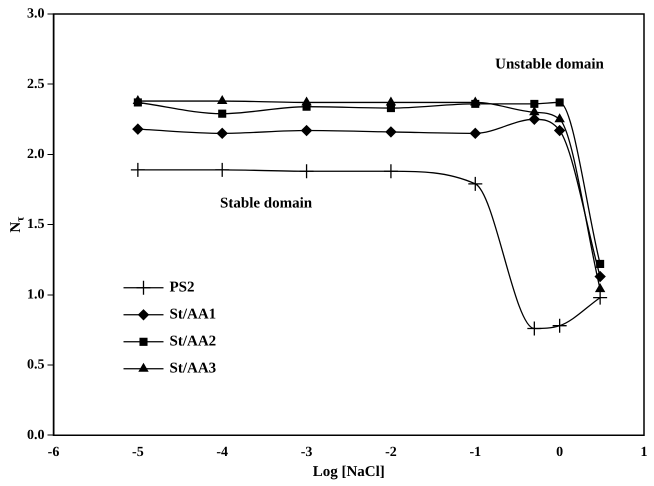  Describe the element at coordinates (222, 452) in the screenshot. I see `x-tick-label: -4` at that location.